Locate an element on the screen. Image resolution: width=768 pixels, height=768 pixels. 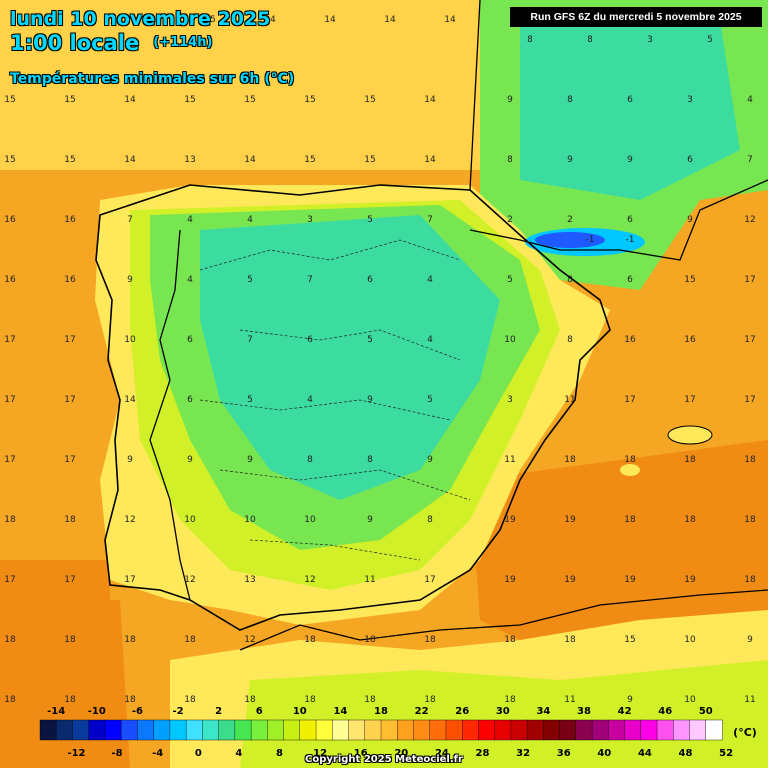
legend-tick-label: 40 is located at coordinates (604, 753).